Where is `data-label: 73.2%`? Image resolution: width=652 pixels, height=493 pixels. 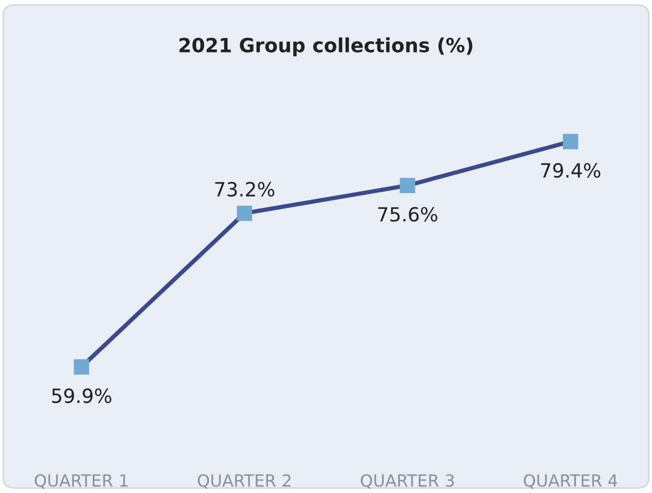 data-label: 73.2% is located at coordinates (244, 189).